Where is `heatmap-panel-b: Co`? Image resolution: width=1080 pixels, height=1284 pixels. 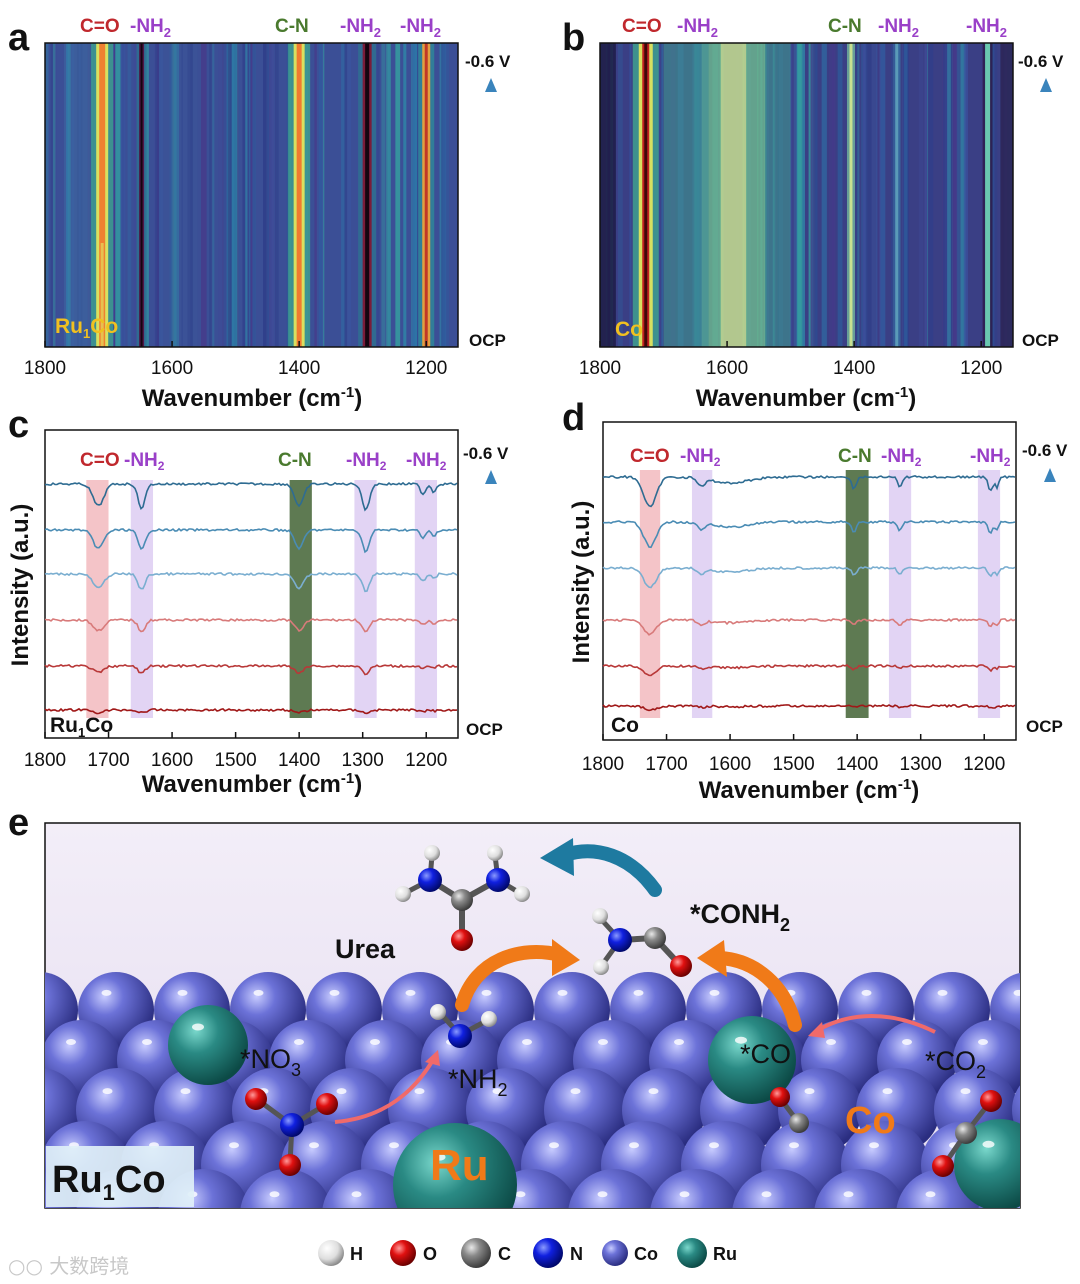
heatmap-panel-b: Co is located at coordinates (806, 195).